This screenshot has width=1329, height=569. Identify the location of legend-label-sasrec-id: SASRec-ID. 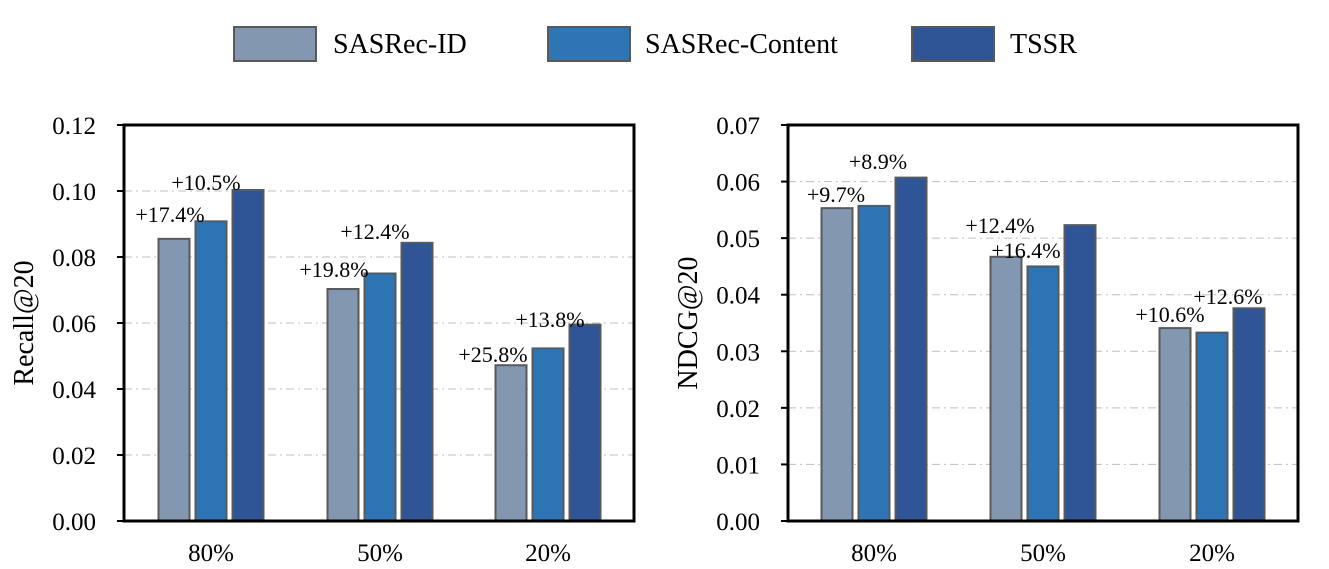
(400, 44).